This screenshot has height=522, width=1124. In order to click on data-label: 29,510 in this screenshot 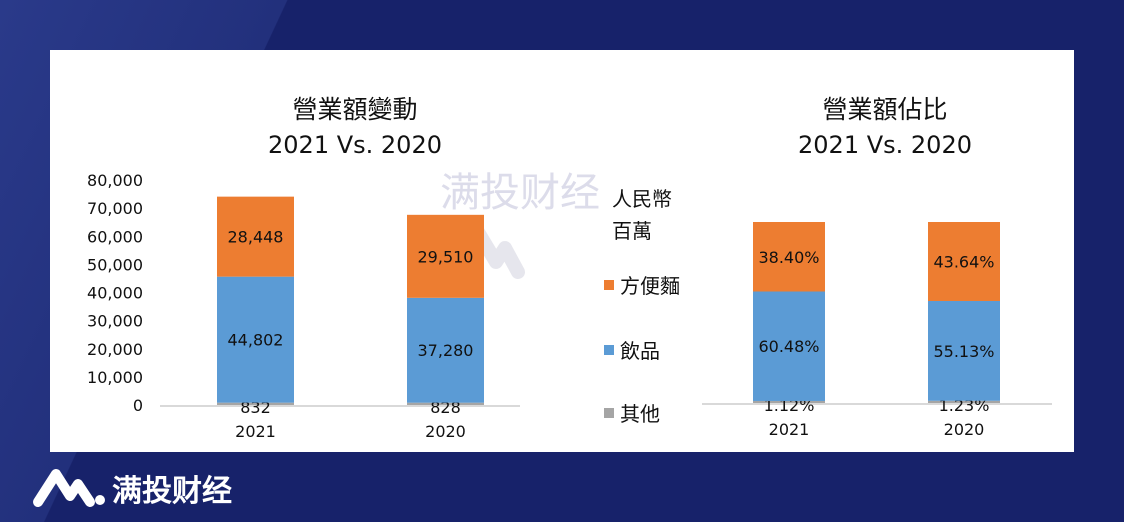, I will do `click(446, 256)`.